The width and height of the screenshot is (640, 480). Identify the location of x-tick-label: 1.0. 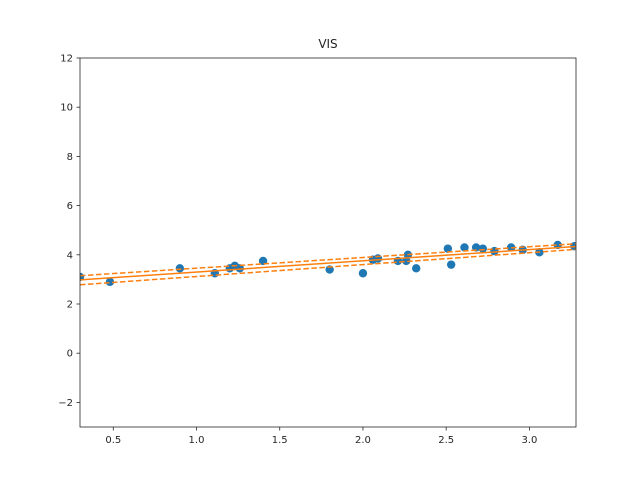
(197, 440).